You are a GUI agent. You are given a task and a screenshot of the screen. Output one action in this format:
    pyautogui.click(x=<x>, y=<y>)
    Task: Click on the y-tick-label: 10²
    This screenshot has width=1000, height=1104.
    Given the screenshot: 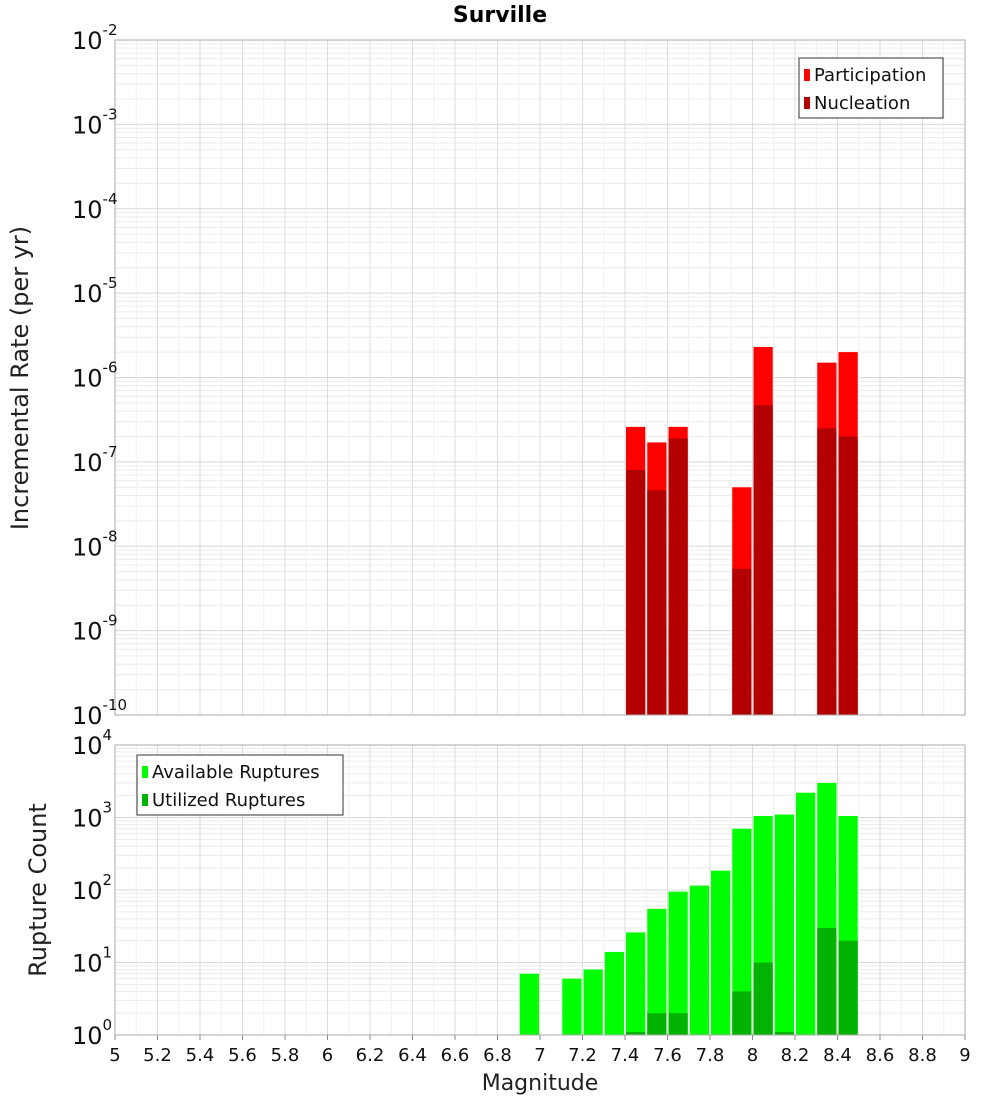 What is the action you would take?
    pyautogui.click(x=92, y=888)
    